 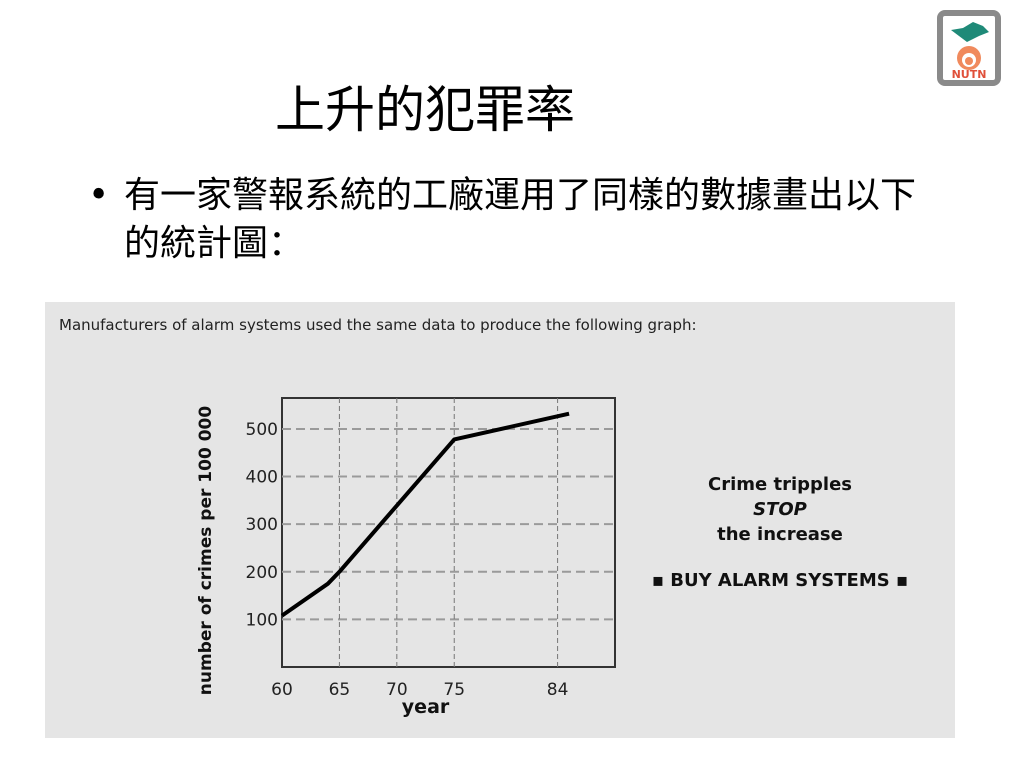 I want to click on nutn-logo: NUTN, so click(x=969, y=48).